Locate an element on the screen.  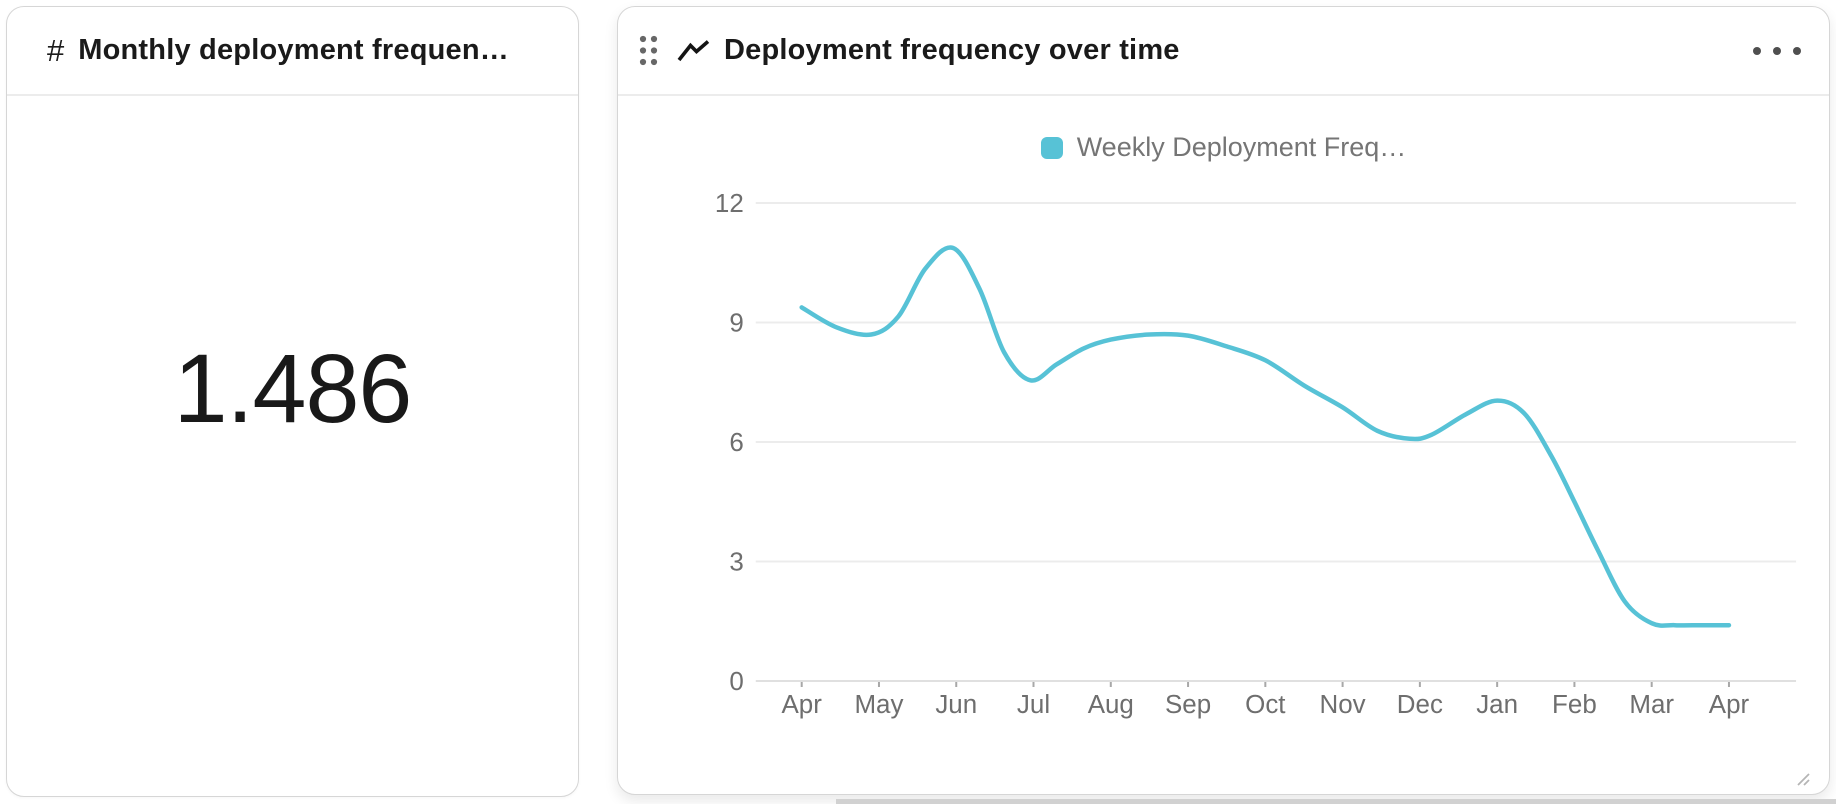
metric-value: 1.486 is located at coordinates (293, 388).